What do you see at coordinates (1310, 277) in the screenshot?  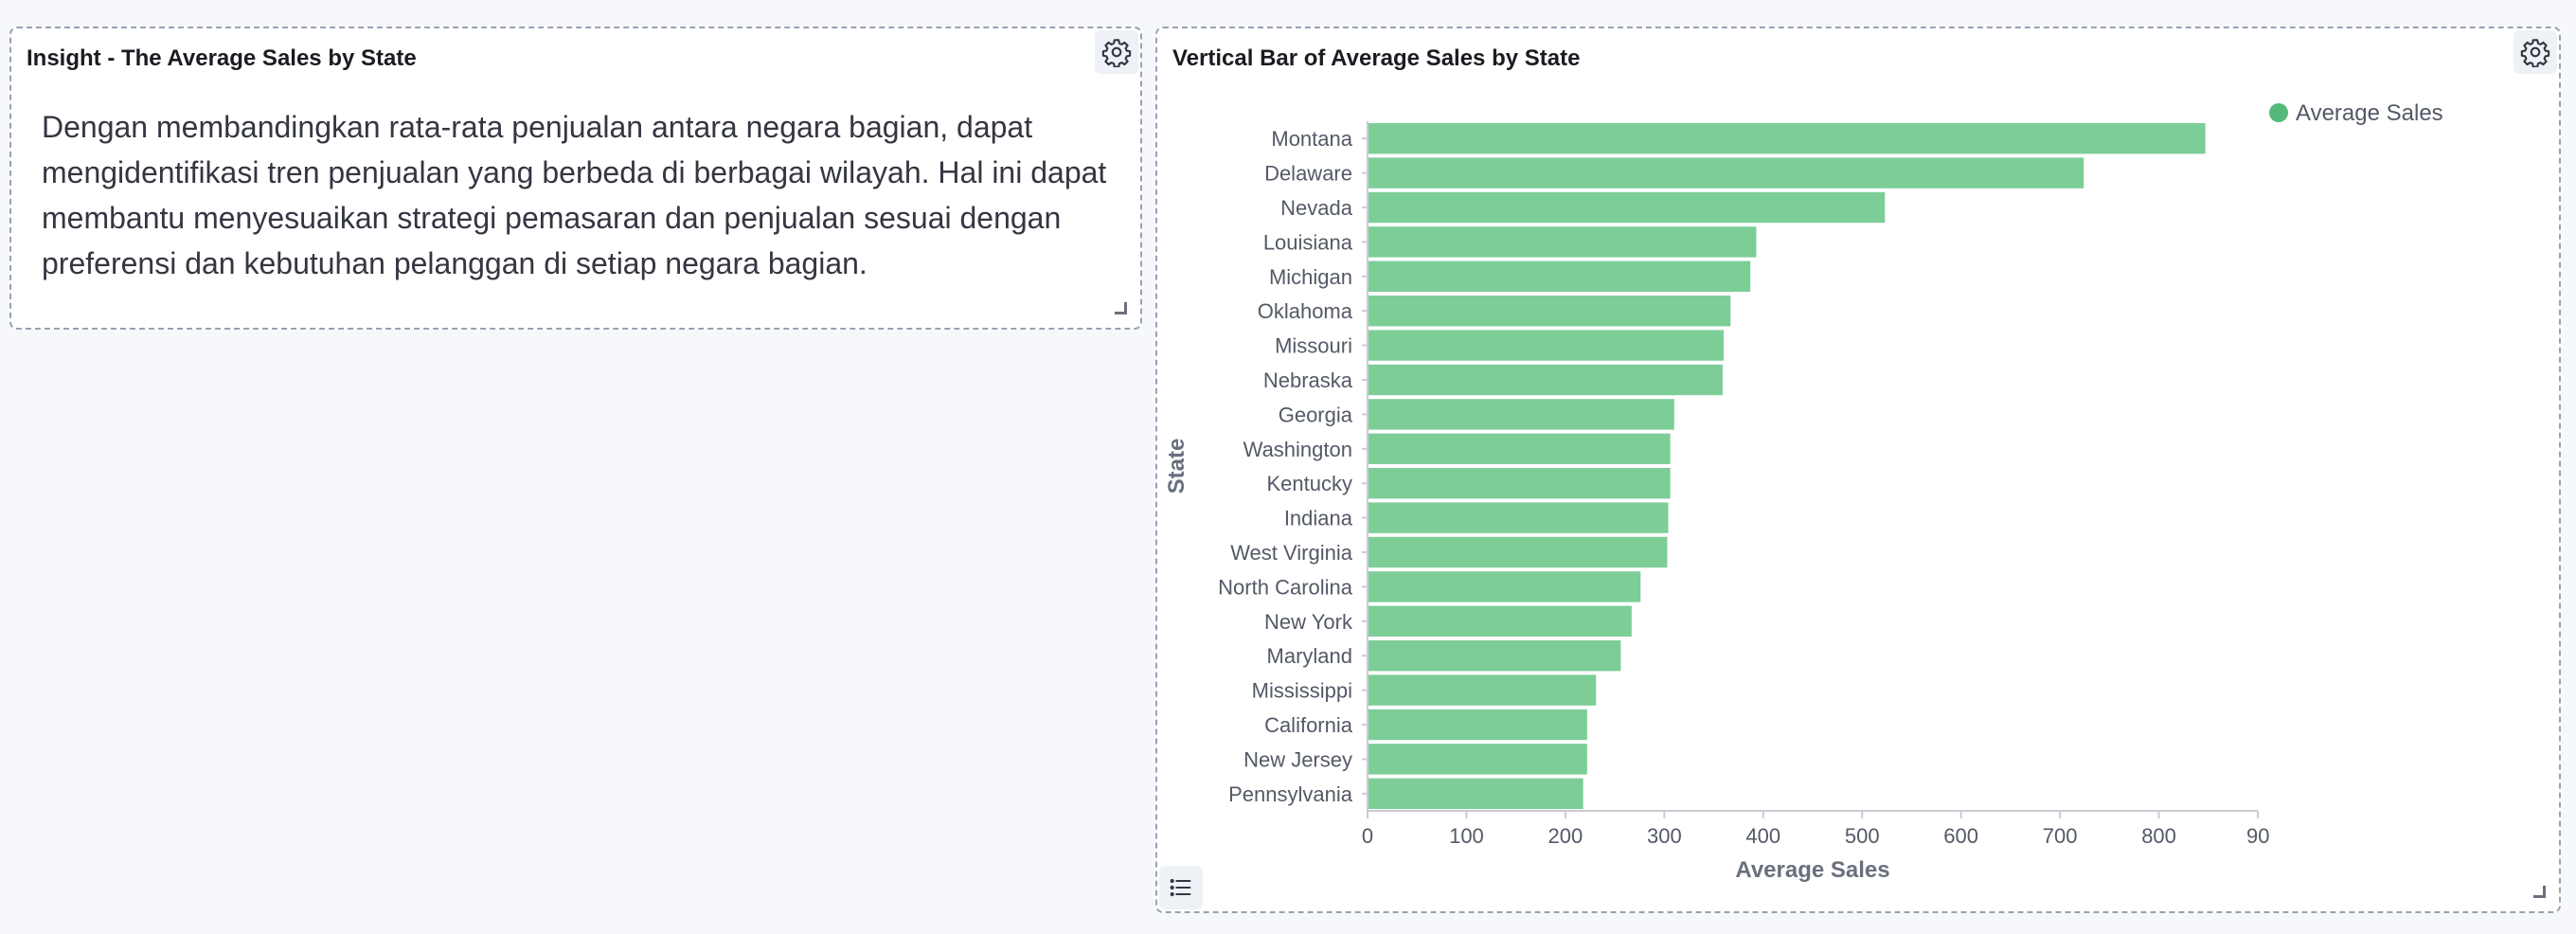 I see `category-label: Michigan` at bounding box center [1310, 277].